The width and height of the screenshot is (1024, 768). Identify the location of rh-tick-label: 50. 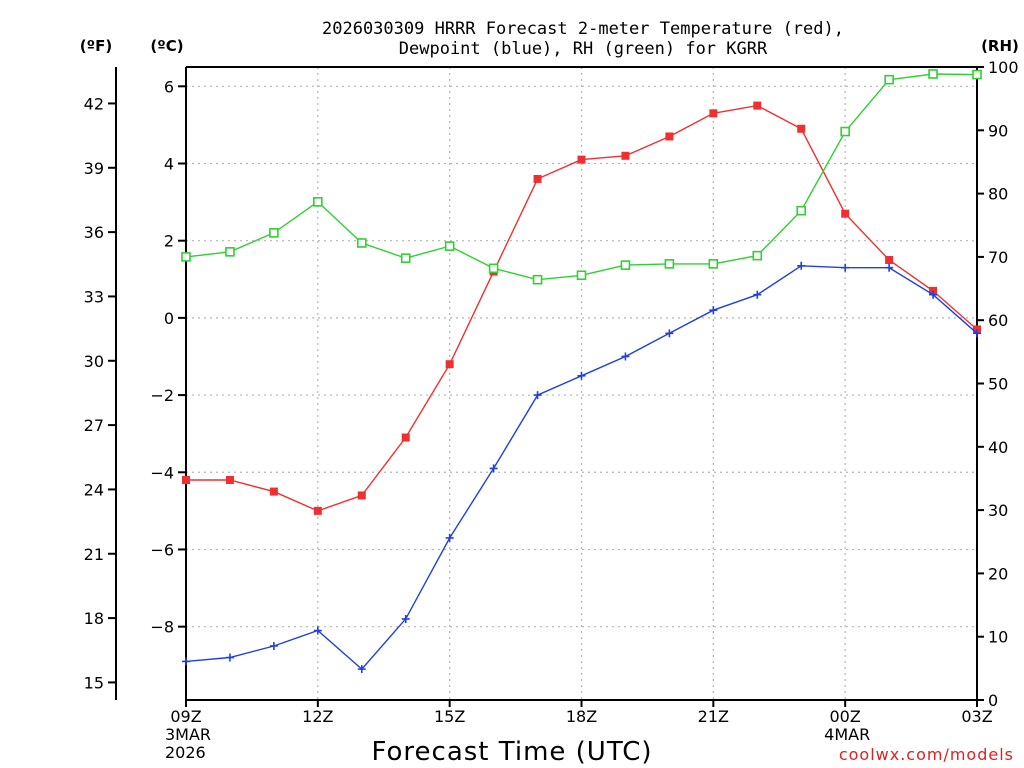
(998, 384).